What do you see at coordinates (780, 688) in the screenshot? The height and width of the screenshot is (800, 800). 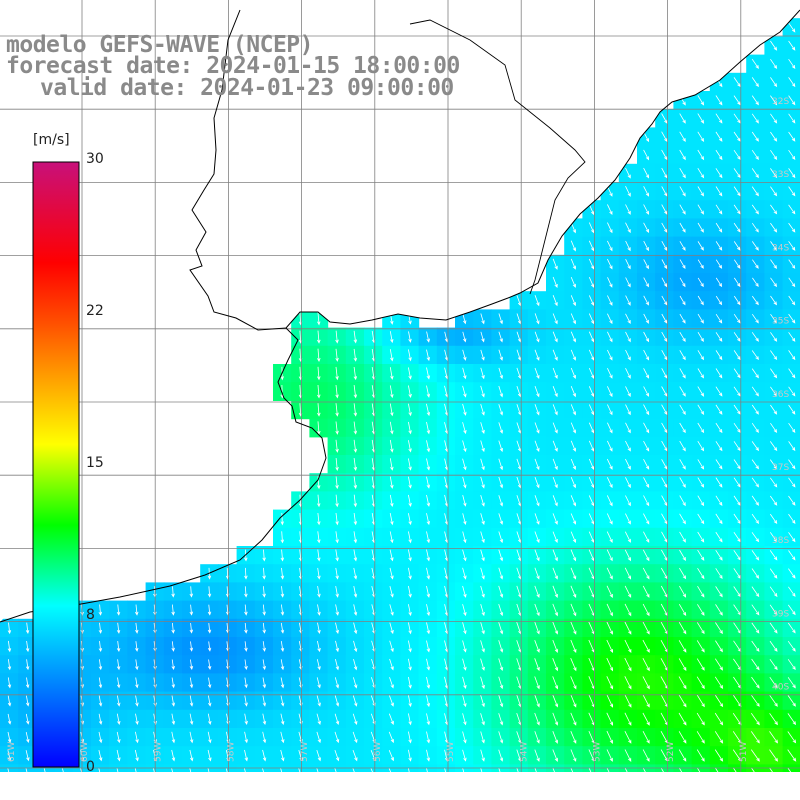 I see `lat-label: 40S` at bounding box center [780, 688].